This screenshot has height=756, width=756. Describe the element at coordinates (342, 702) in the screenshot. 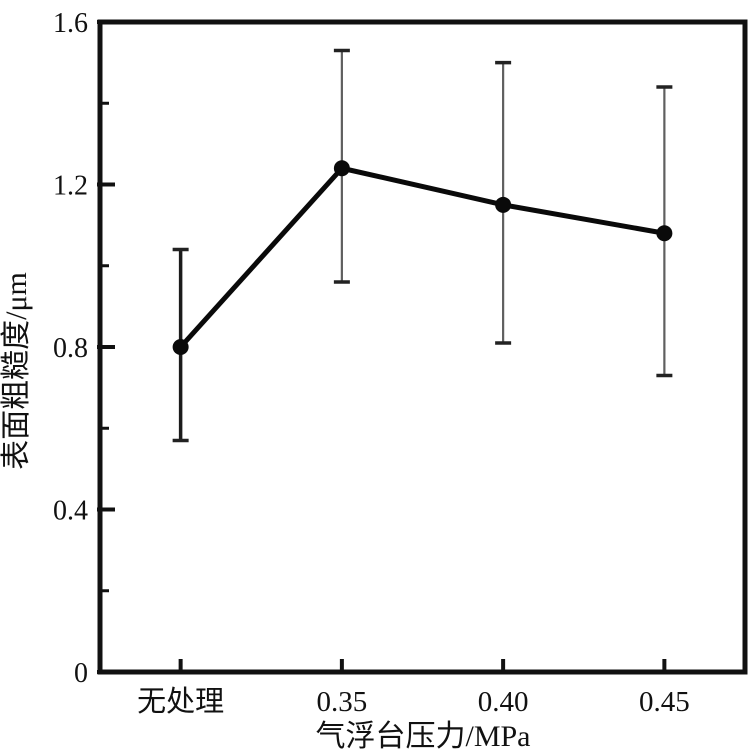

I see `x-tick-label: 0.35` at that location.